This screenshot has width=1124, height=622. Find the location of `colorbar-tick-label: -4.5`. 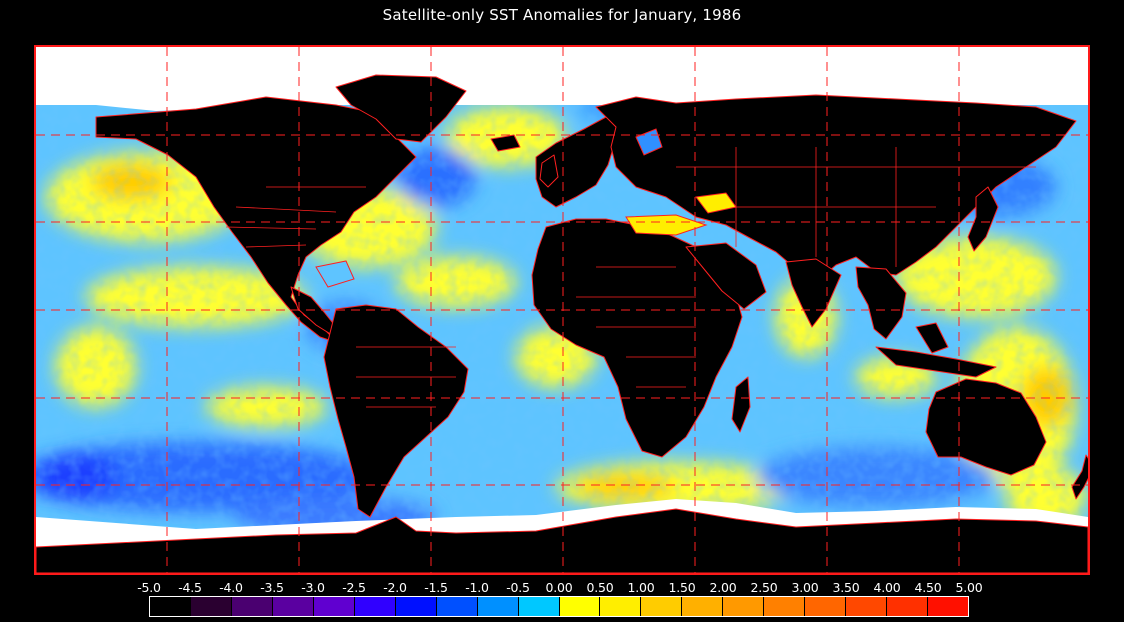

colorbar-tick-label: -4.5 is located at coordinates (190, 587).